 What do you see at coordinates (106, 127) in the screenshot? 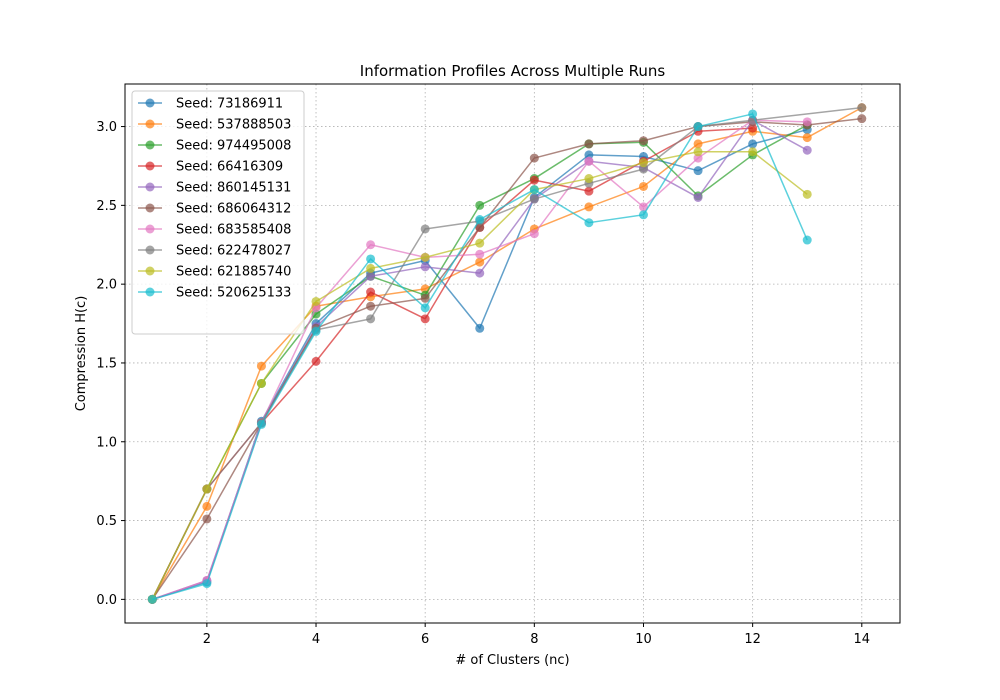
I see `y-tick-label: 3.0` at bounding box center [106, 127].